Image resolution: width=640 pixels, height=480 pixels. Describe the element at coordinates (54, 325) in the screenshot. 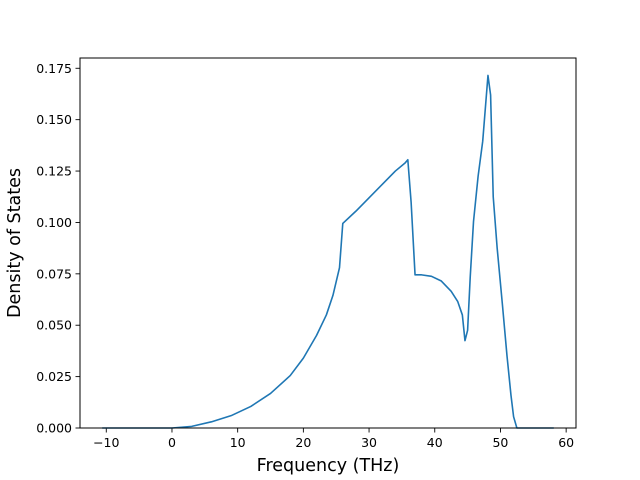

I see `y-tick-label: 0.050` at that location.